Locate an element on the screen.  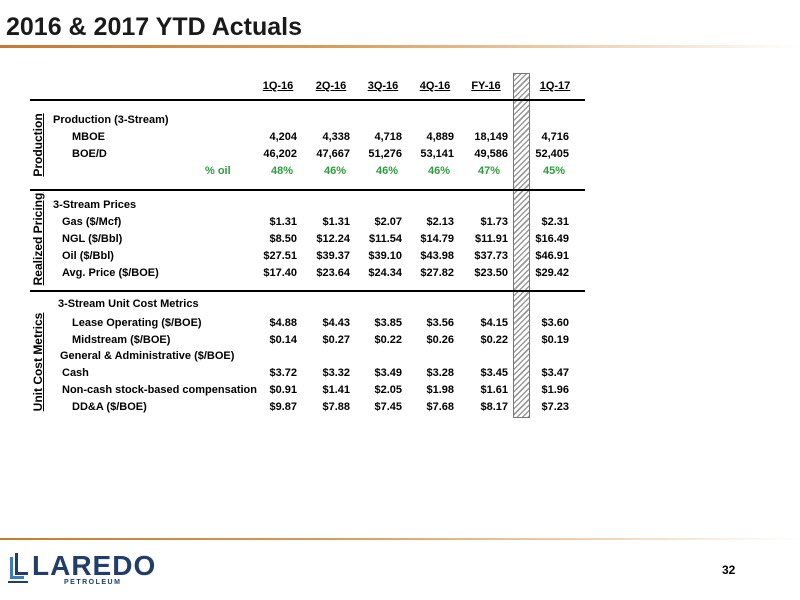
table-cell: 45% is located at coordinates (553, 171).